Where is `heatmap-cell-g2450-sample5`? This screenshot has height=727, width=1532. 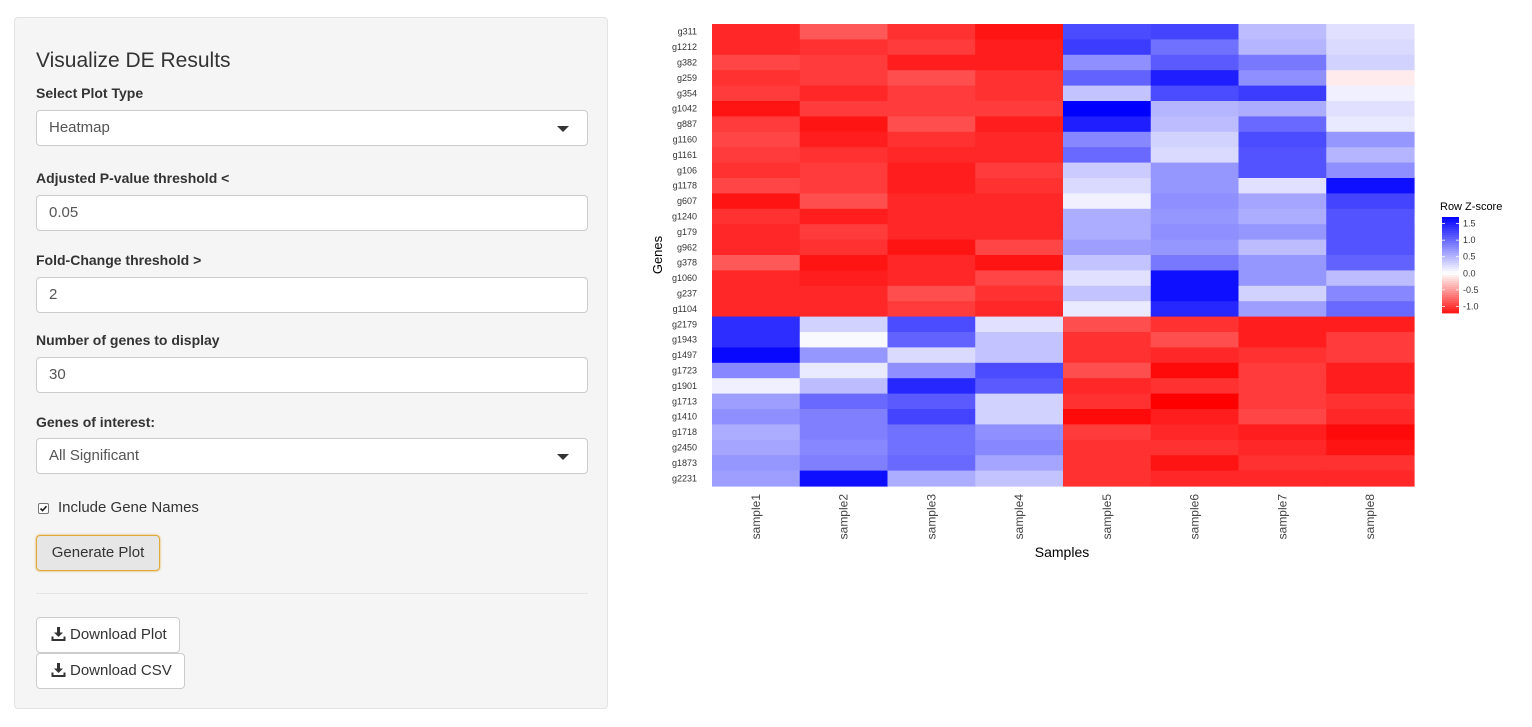
heatmap-cell-g2450-sample5 is located at coordinates (1107, 447).